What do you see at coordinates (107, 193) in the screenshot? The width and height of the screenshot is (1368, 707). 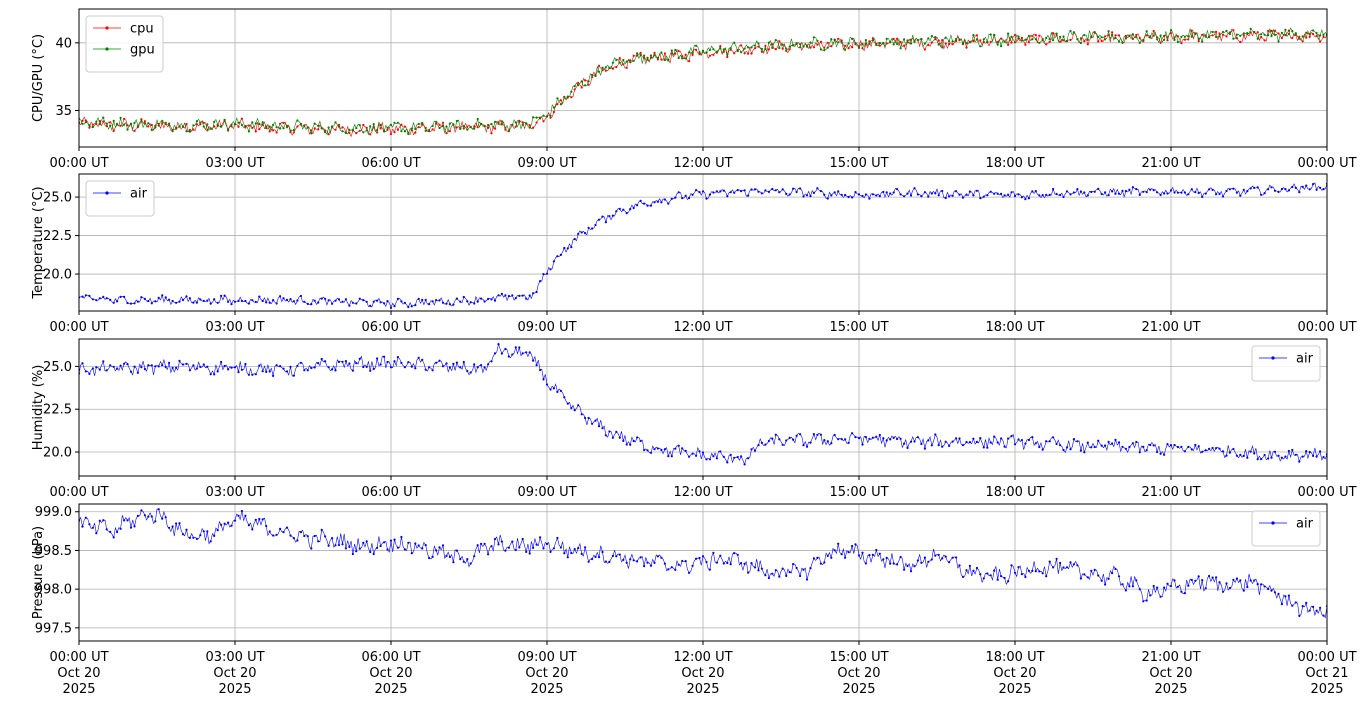 I see `legend-marker-air` at bounding box center [107, 193].